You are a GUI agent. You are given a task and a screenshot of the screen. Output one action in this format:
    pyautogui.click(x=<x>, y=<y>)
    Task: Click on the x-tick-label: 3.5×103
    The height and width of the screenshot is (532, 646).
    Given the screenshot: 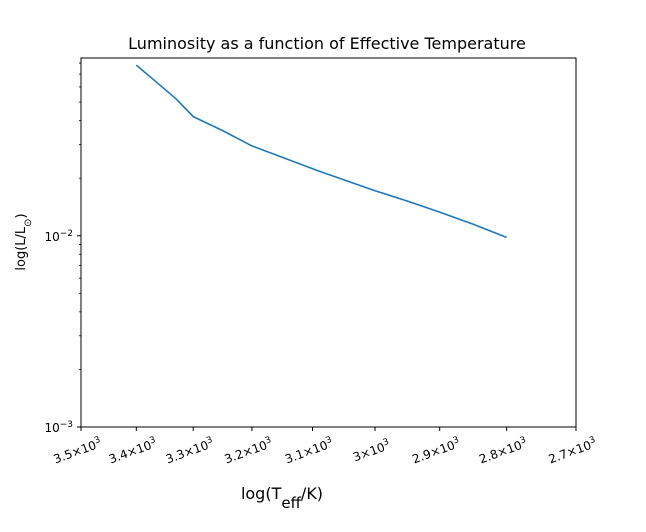 What is the action you would take?
    pyautogui.click(x=77, y=450)
    